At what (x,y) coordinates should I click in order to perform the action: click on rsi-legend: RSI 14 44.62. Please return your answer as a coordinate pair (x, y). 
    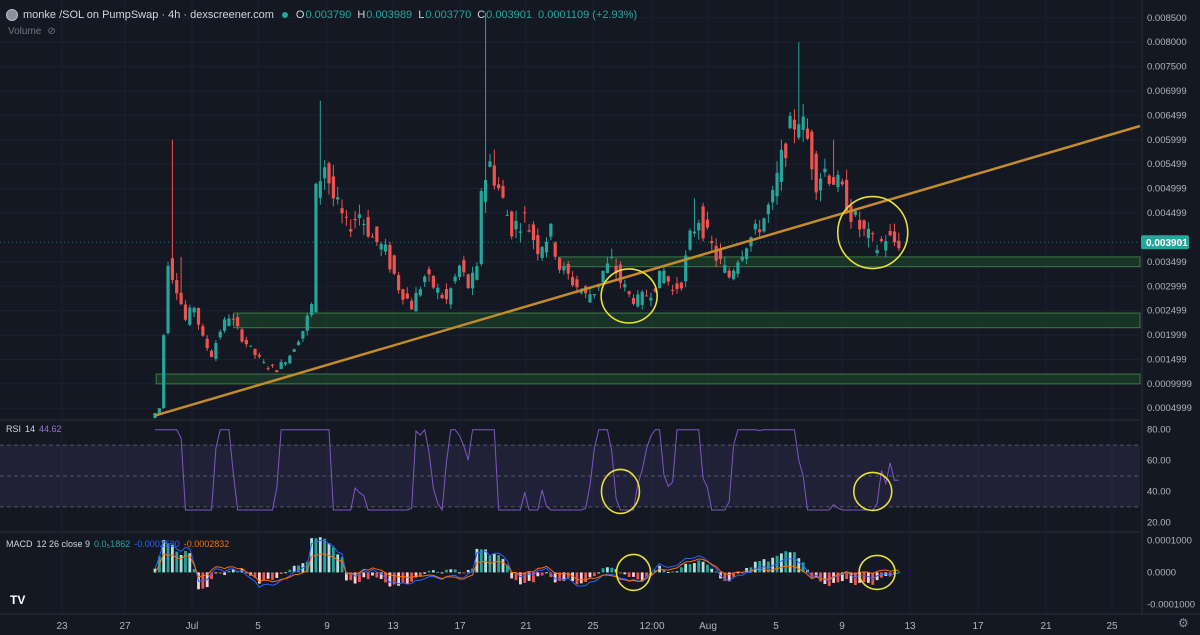
    Looking at the image, I should click on (36, 429).